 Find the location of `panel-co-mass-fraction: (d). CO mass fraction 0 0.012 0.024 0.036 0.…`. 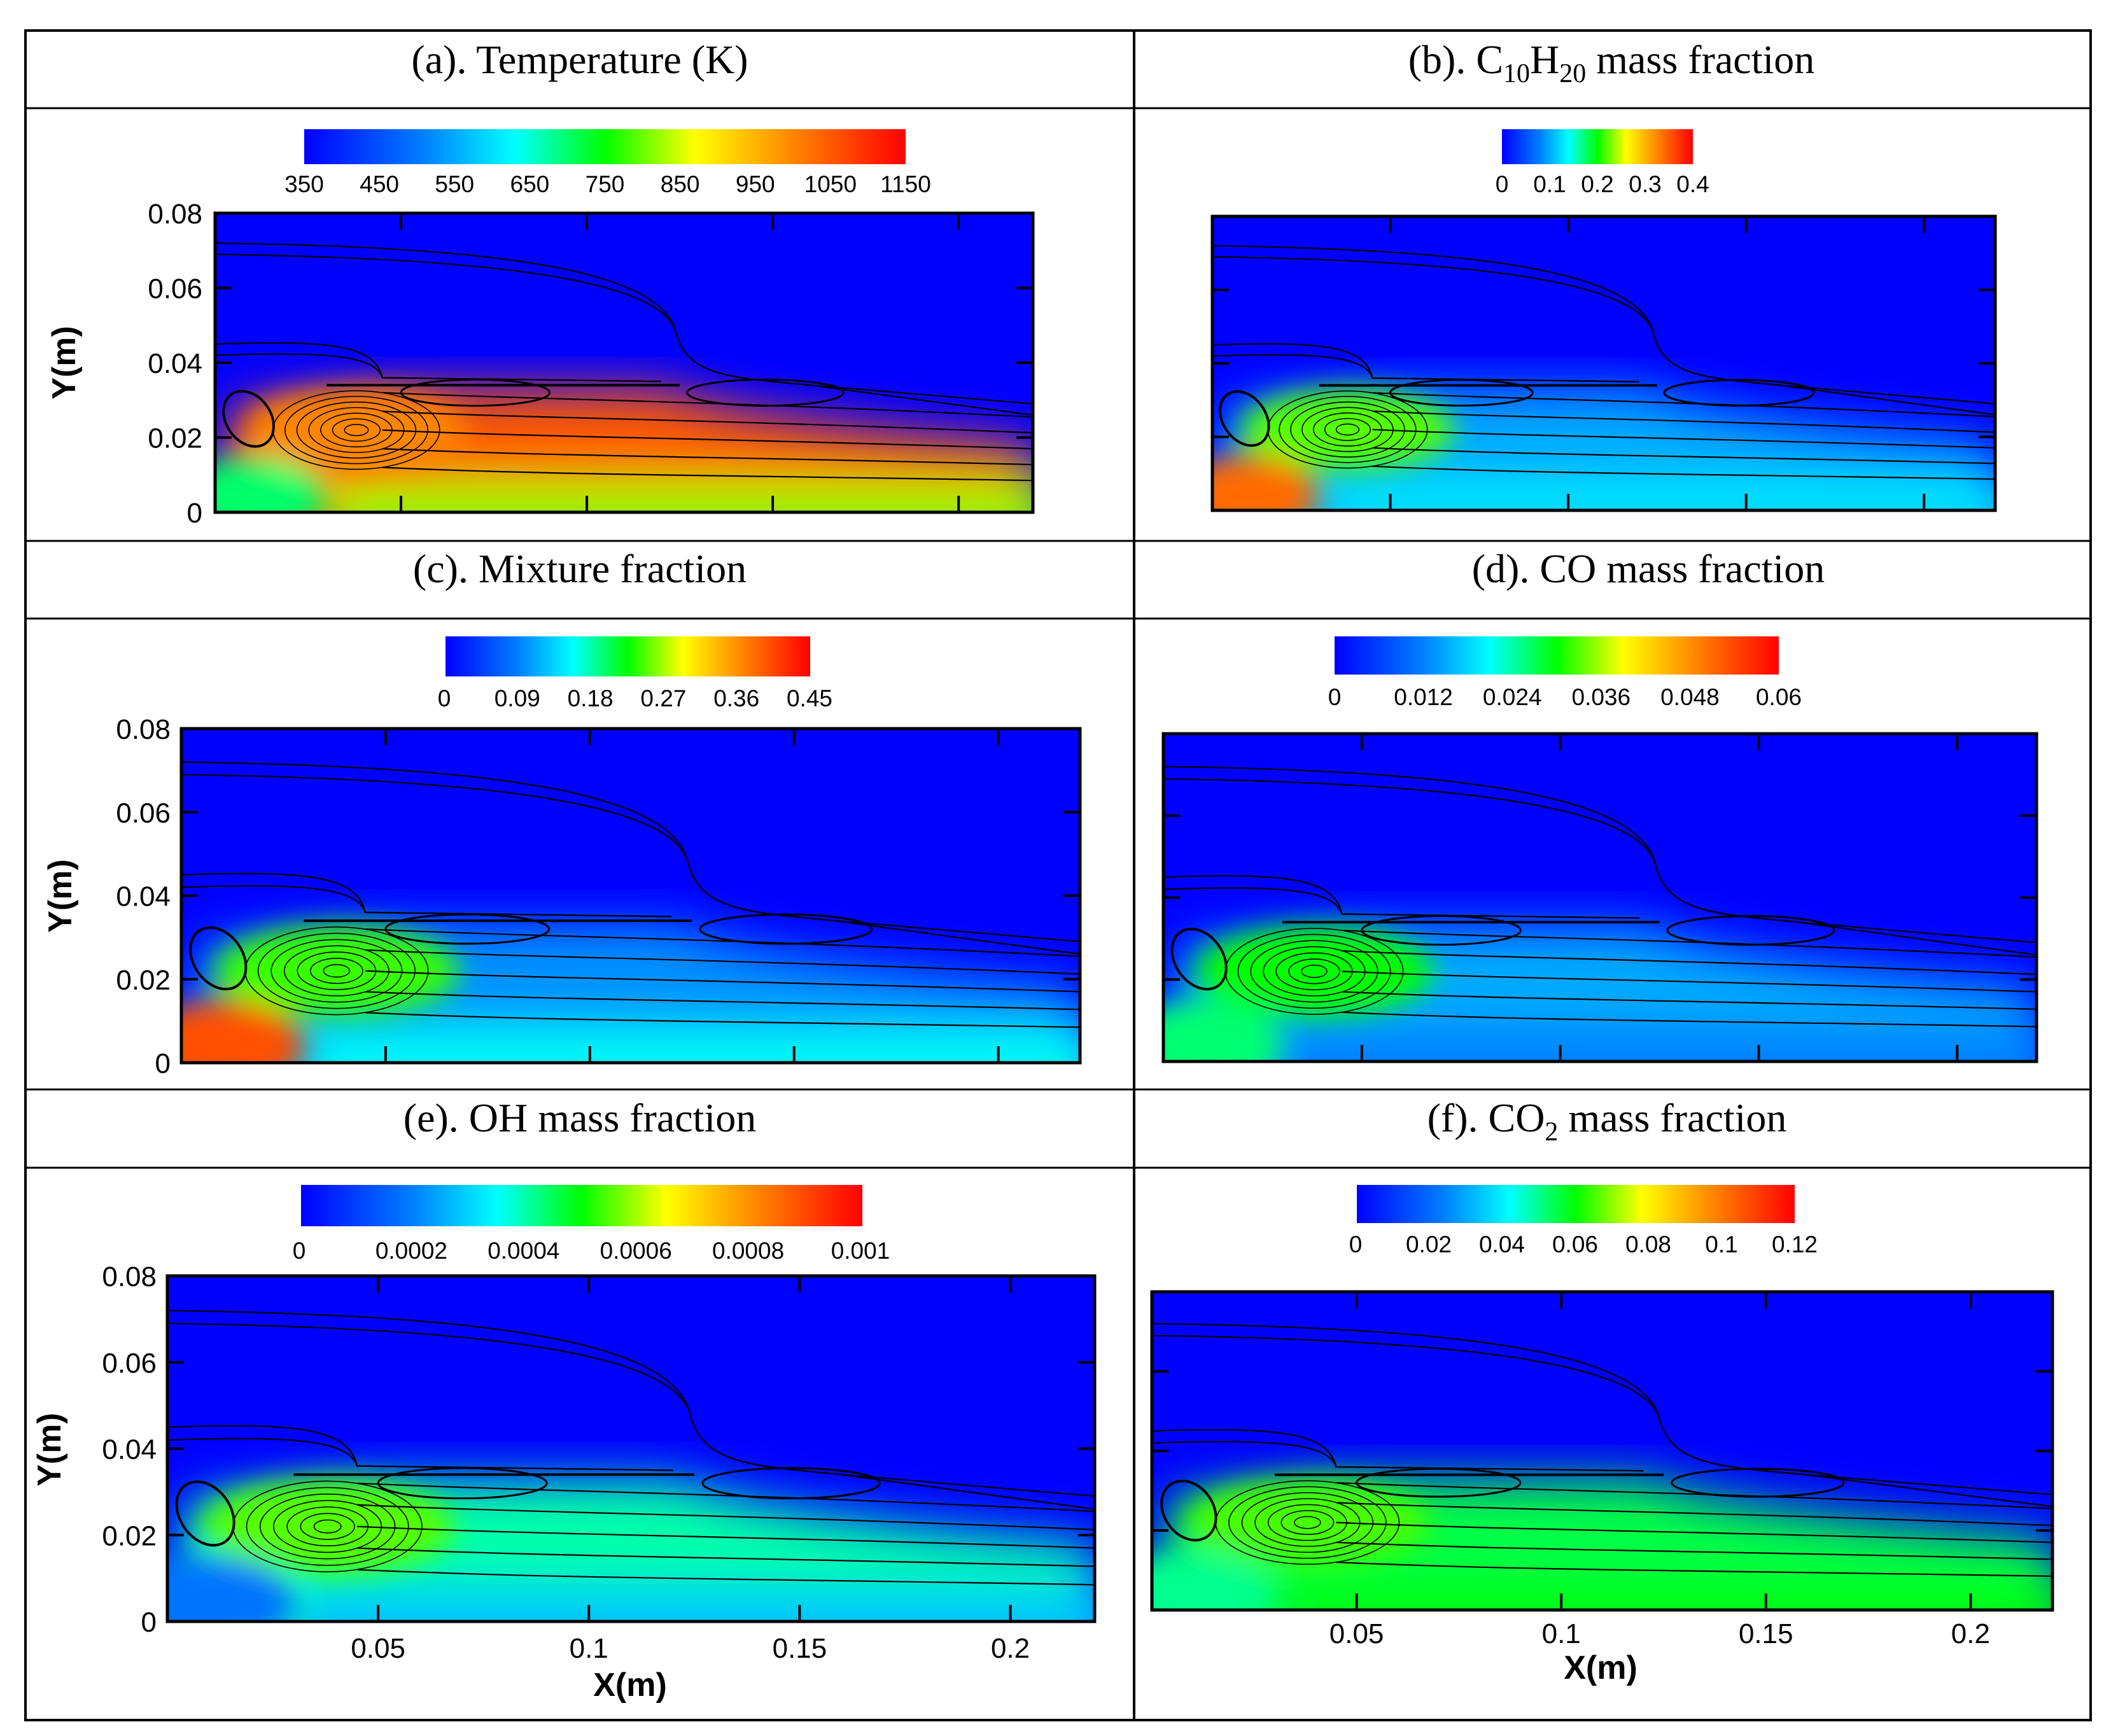

panel-co-mass-fraction: (d). CO mass fraction 0 0.012 0.024 0.036 0.… is located at coordinates (1599, 804).